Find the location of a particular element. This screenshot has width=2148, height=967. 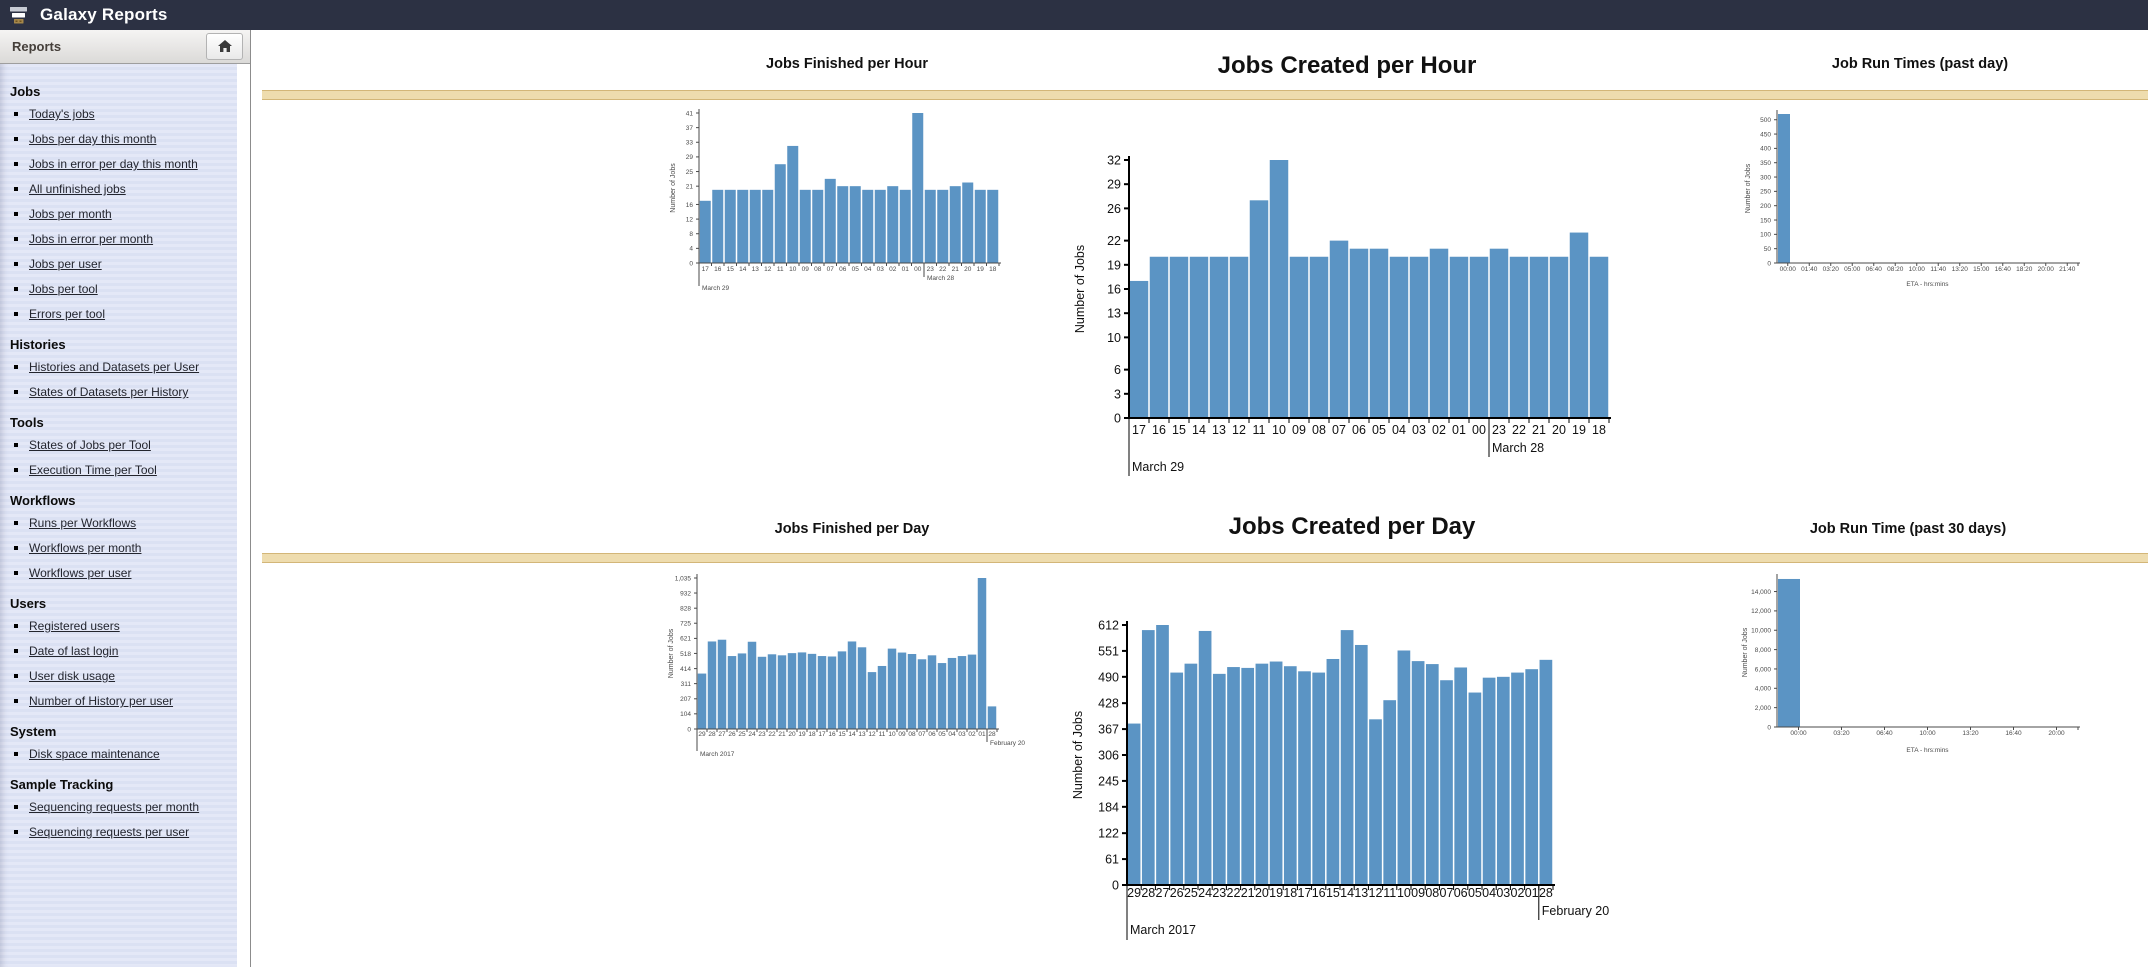

chart-text: 24 is located at coordinates (1205, 893).